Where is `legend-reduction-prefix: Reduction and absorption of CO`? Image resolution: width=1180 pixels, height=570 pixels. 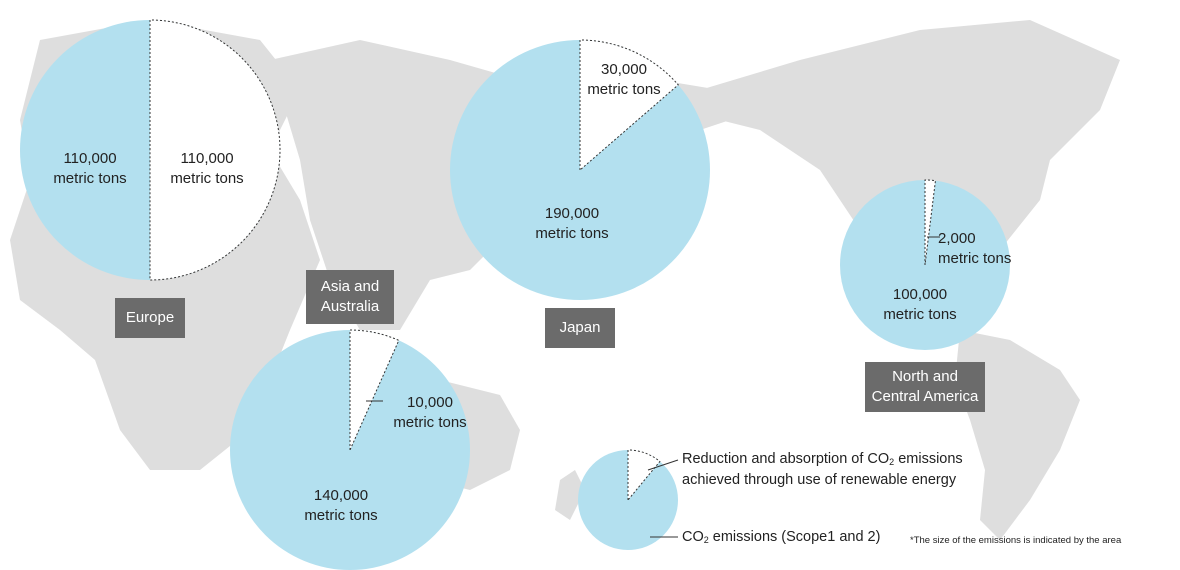 legend-reduction-prefix: Reduction and absorption of CO is located at coordinates (786, 459).